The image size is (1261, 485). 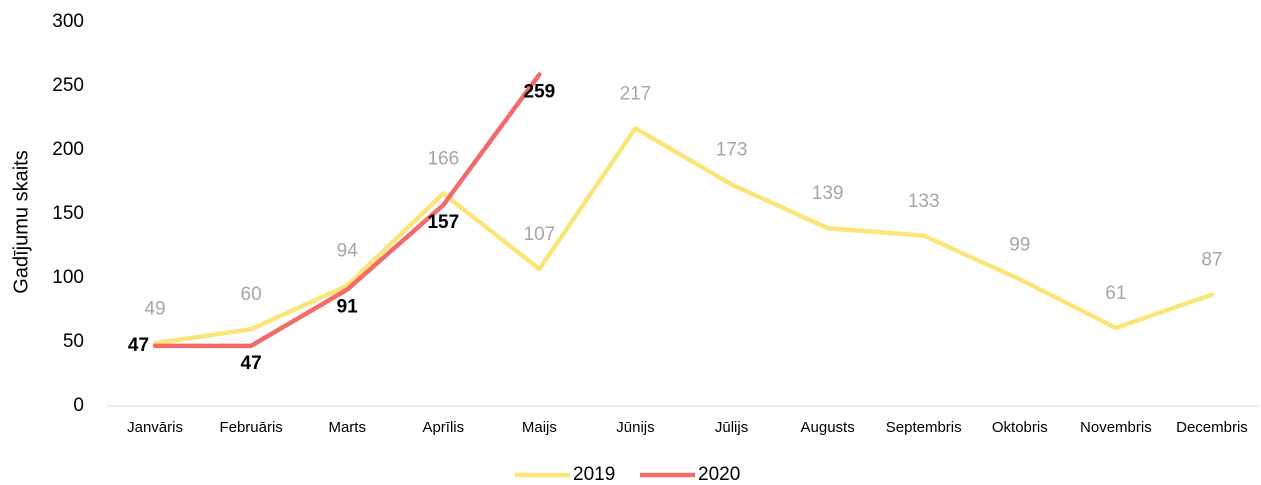 I want to click on legend-label: 2020, so click(x=719, y=474).